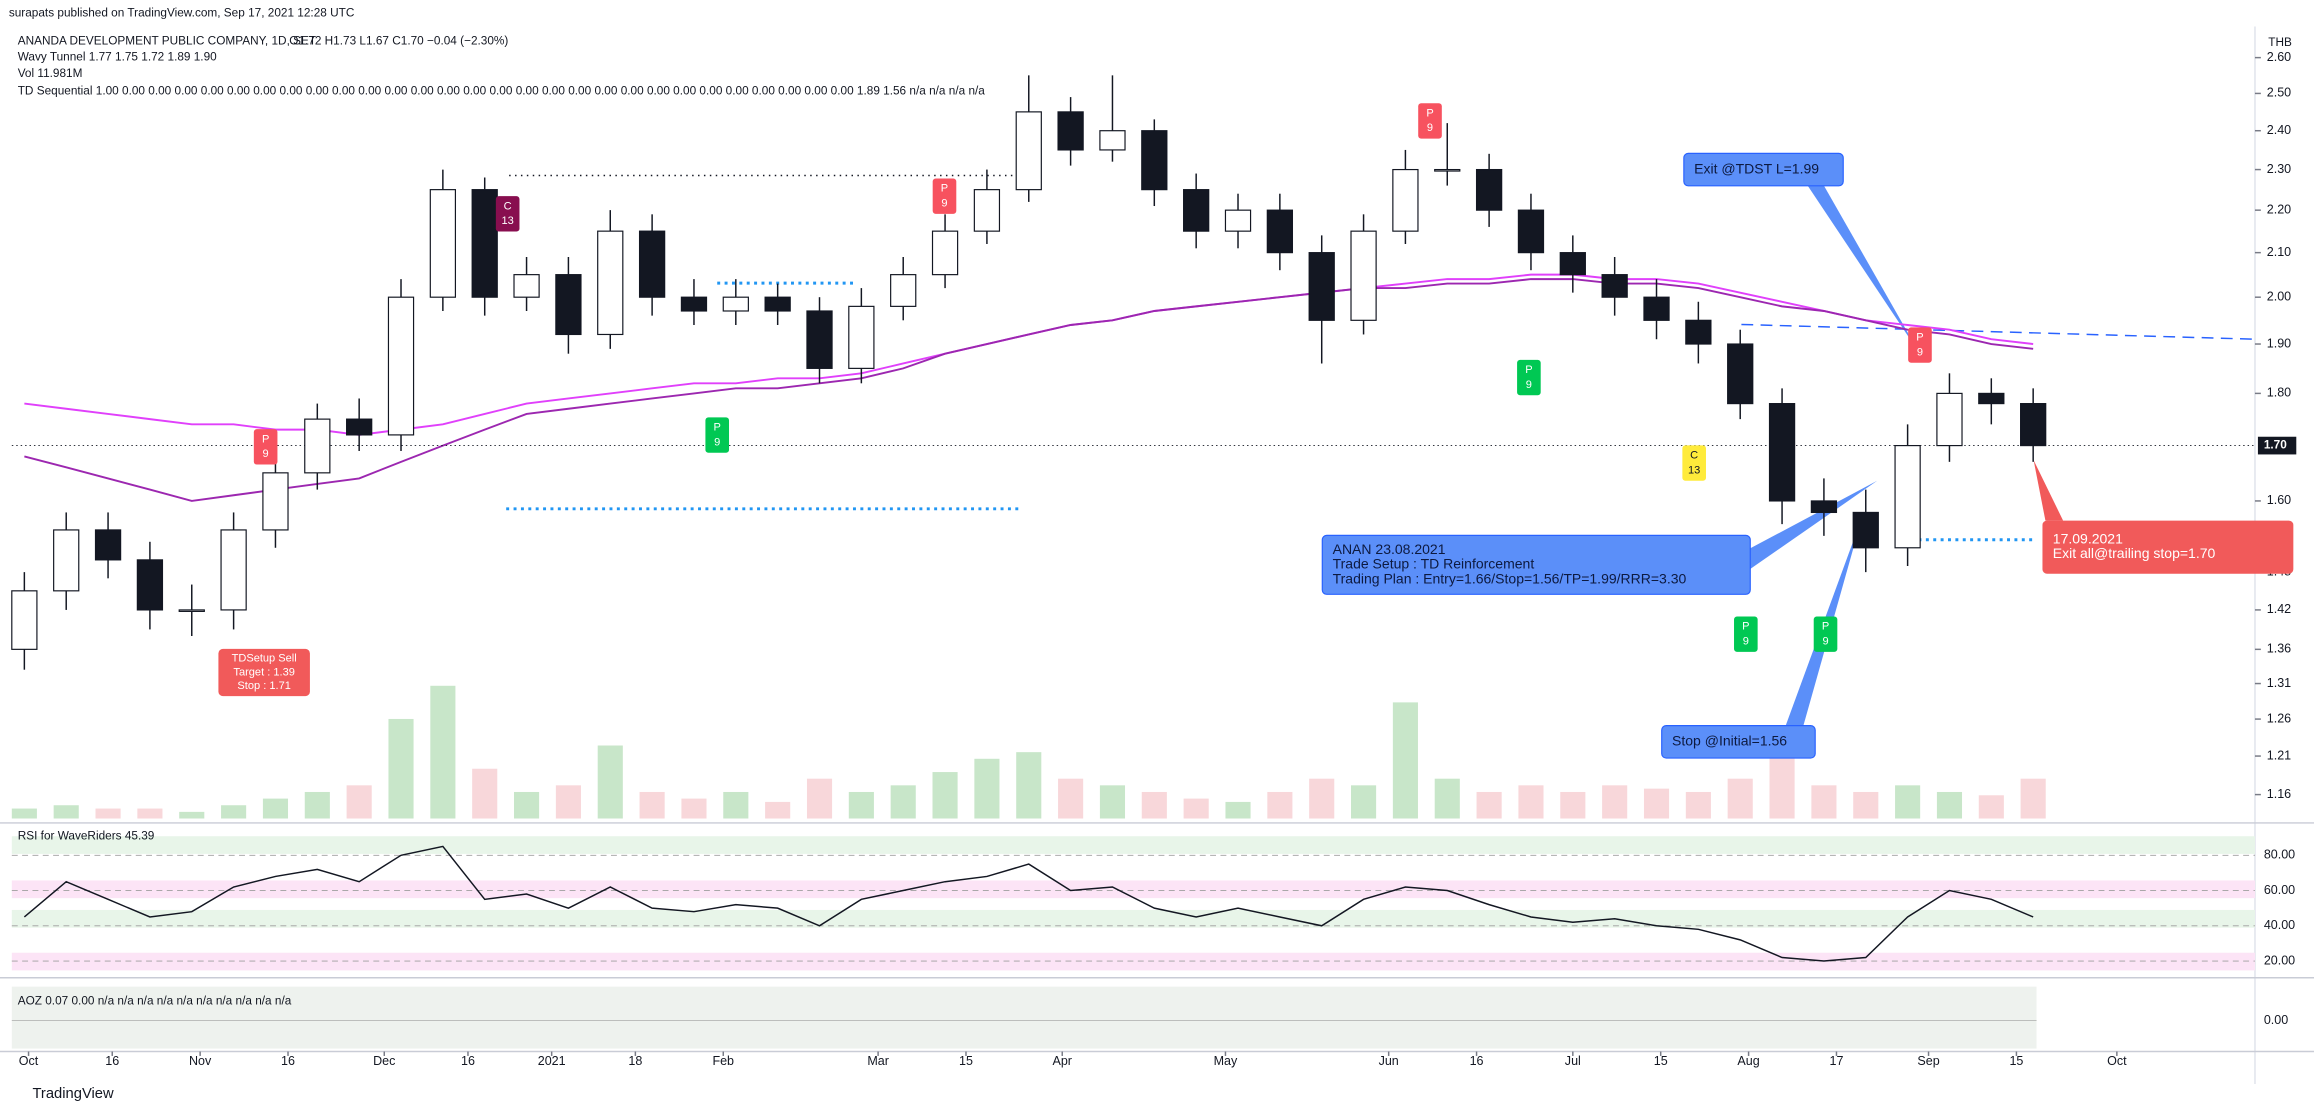  I want to click on current-price-label: 1.70, so click(2275, 445).